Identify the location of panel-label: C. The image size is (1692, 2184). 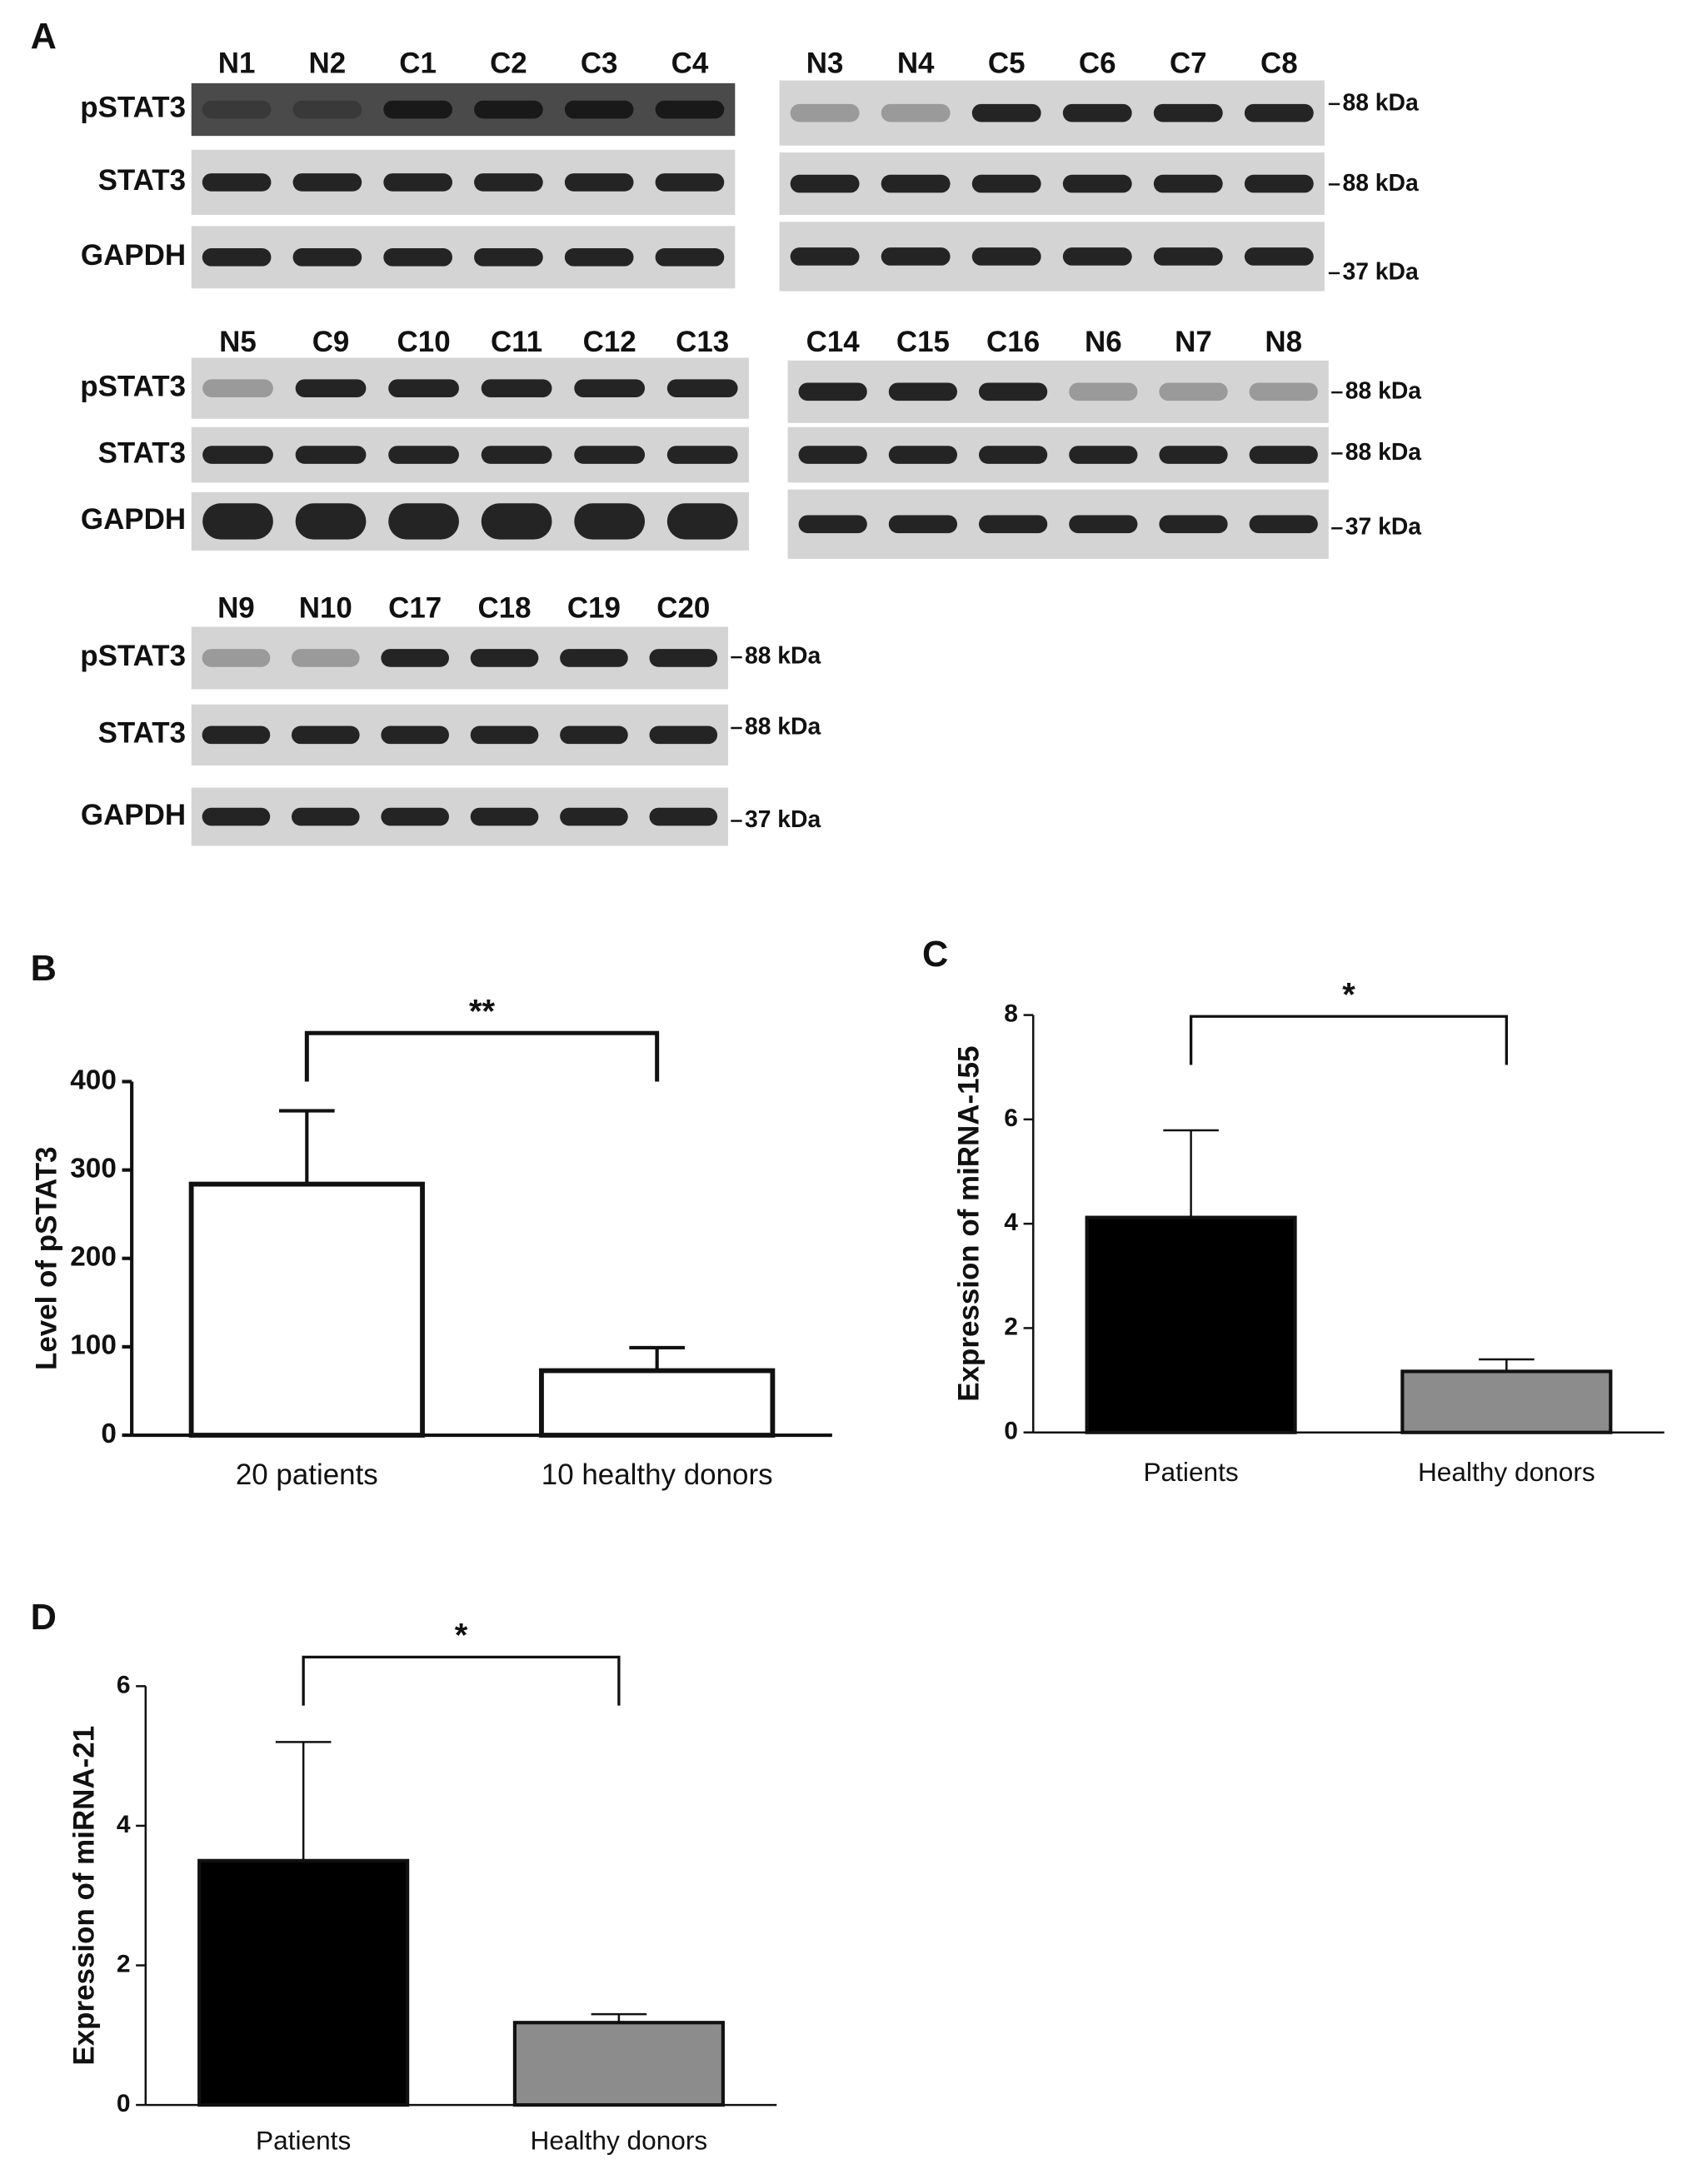
(935, 955).